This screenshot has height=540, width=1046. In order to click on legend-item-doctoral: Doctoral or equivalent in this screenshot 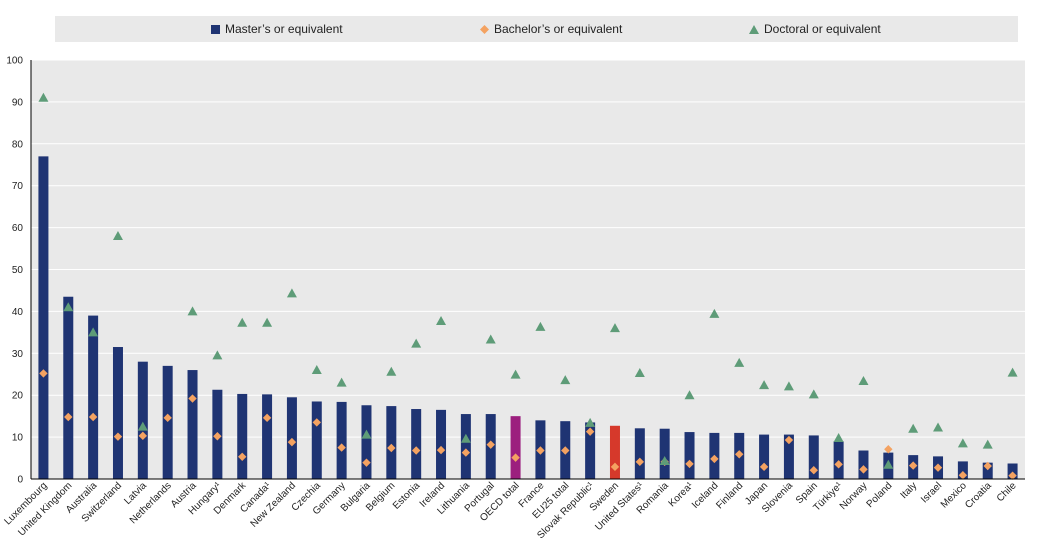, I will do `click(815, 29)`.